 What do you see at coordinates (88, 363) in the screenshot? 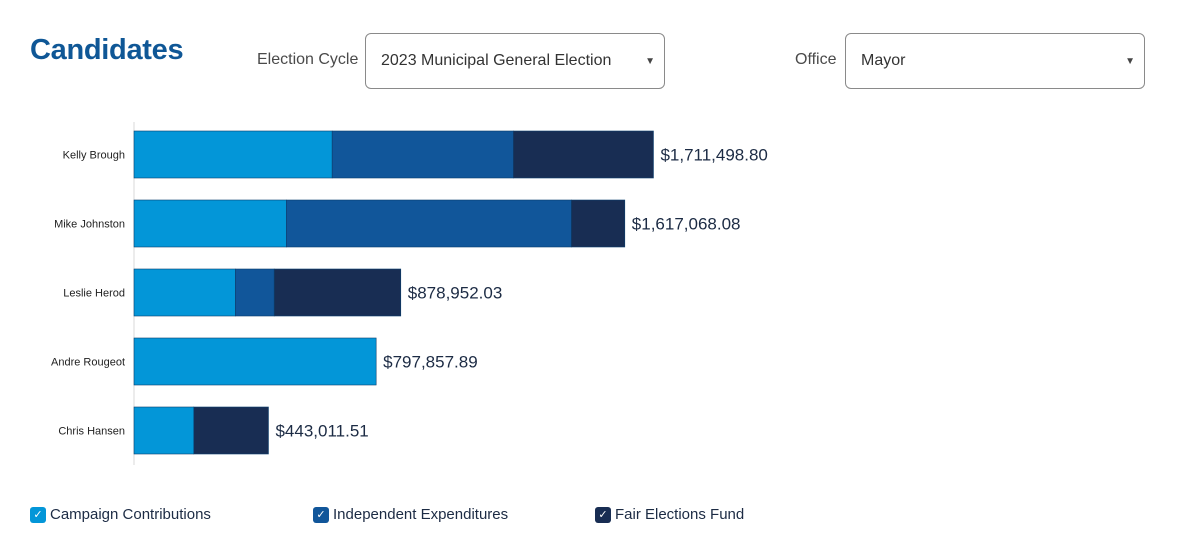
I see `category-label: Andre Rougeot` at bounding box center [88, 363].